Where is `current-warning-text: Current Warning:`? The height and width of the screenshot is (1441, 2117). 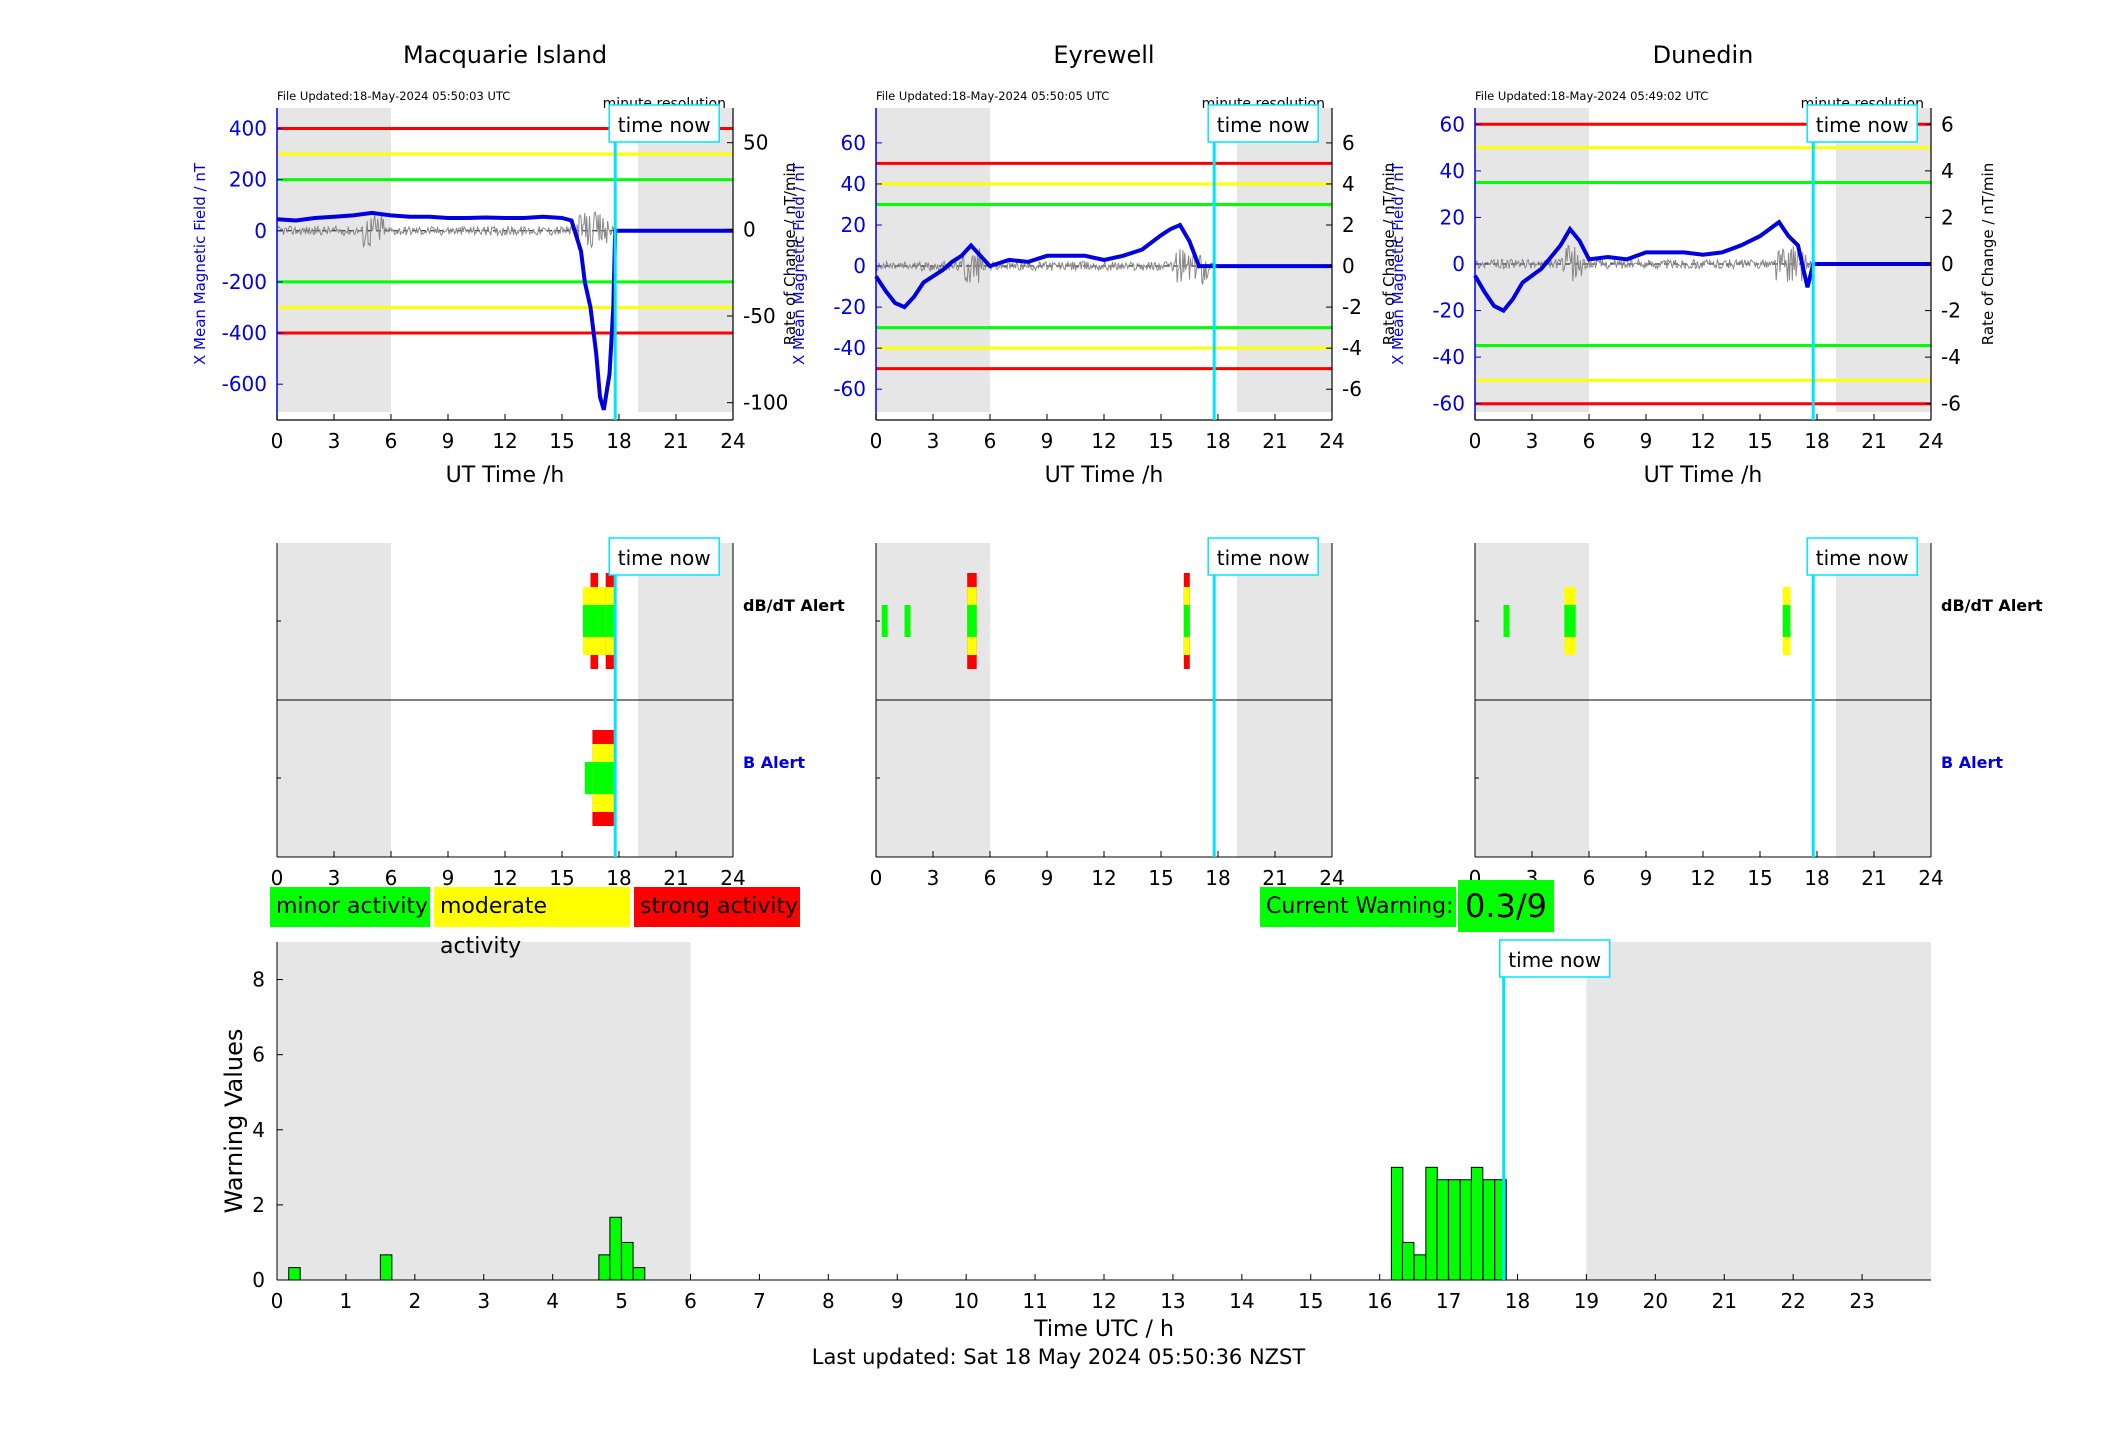
current-warning-text: Current Warning: is located at coordinates (1360, 906).